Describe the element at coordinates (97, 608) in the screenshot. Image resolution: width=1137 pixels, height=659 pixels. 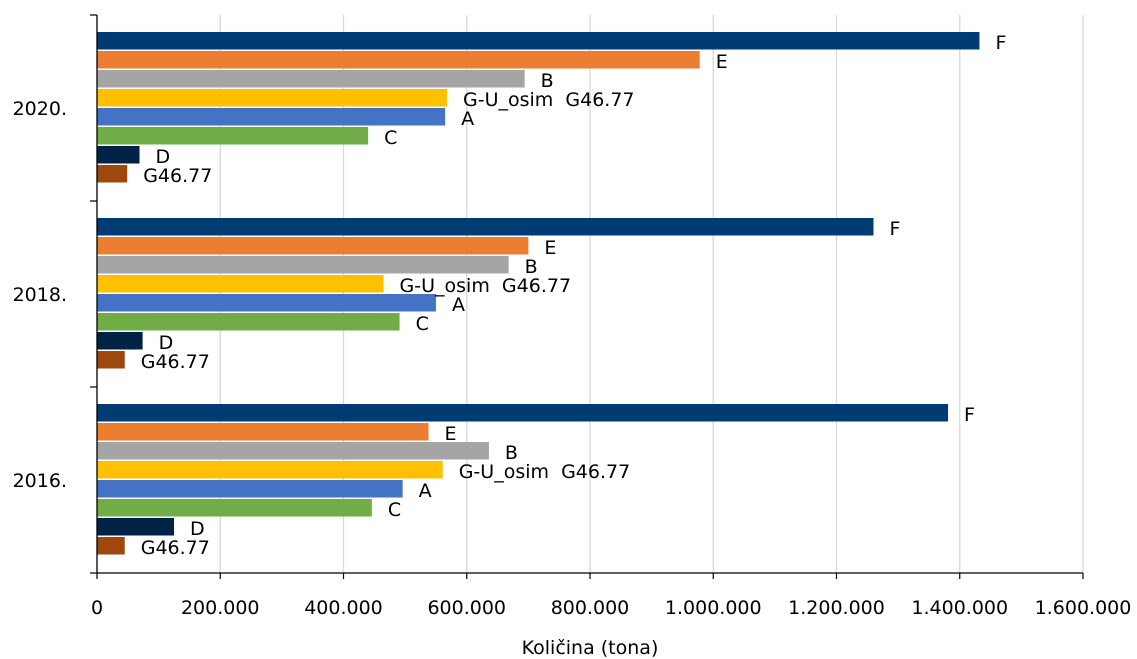
I see `x-tick-label: 0` at that location.